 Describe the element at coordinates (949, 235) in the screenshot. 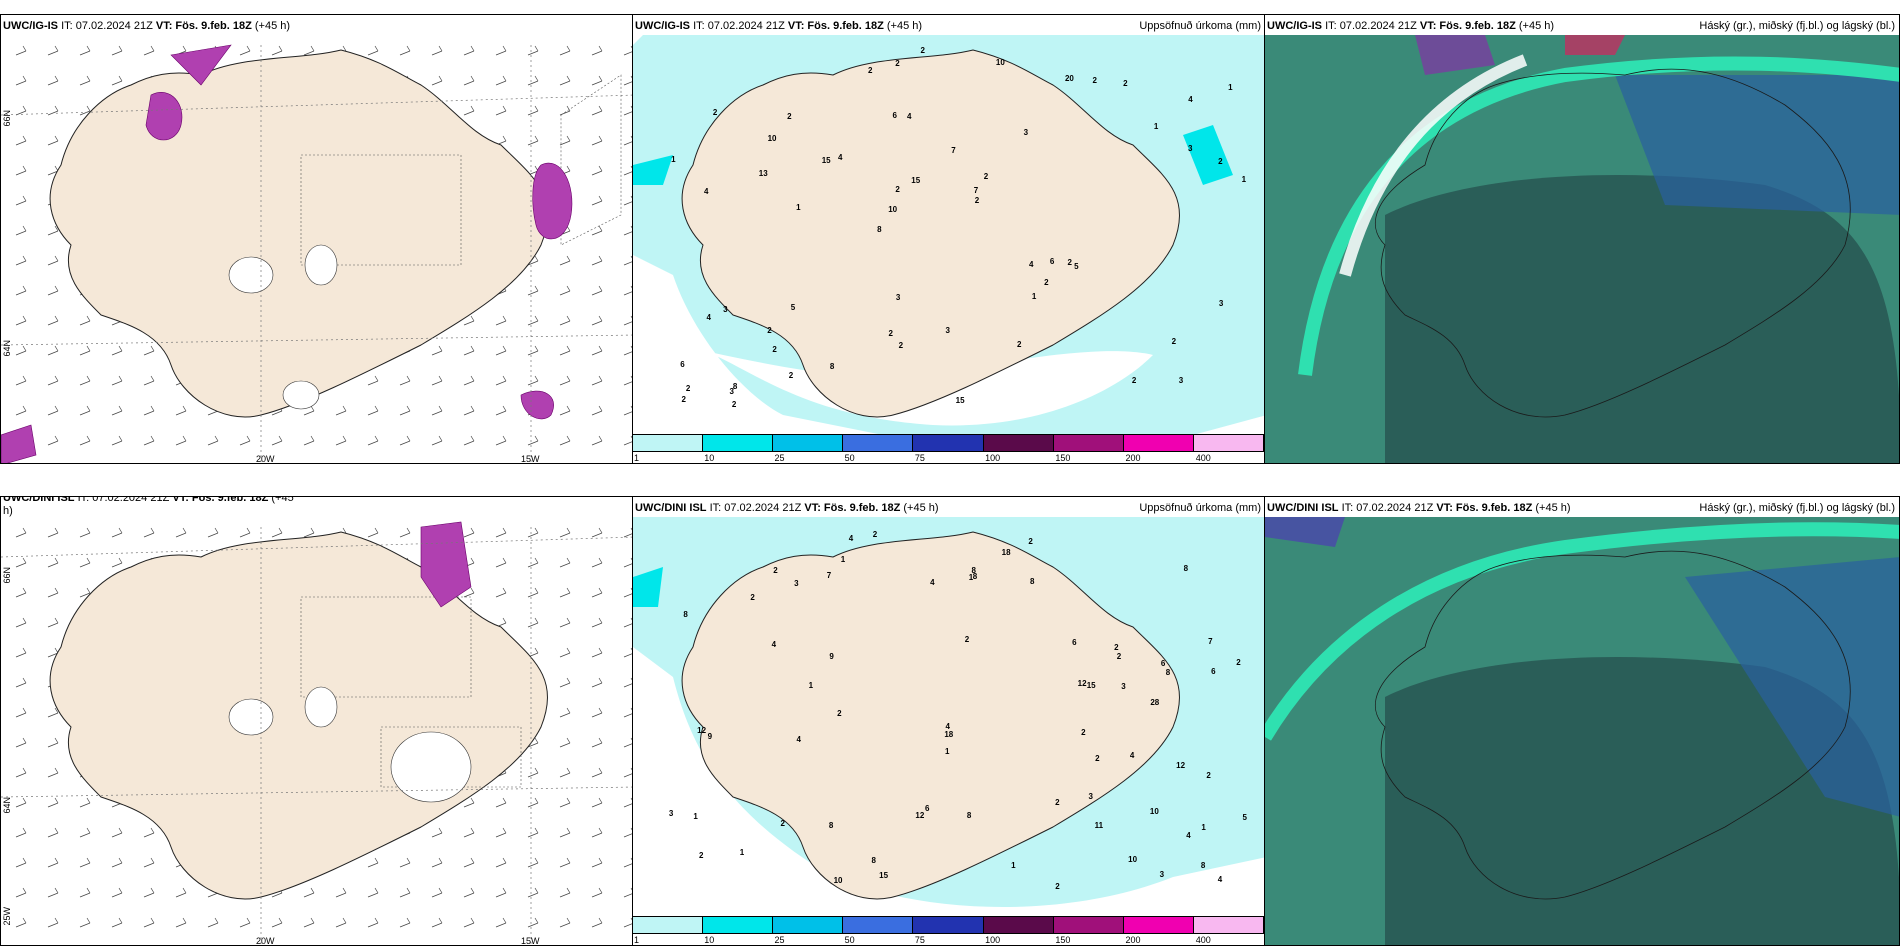

I see `precip-map` at that location.